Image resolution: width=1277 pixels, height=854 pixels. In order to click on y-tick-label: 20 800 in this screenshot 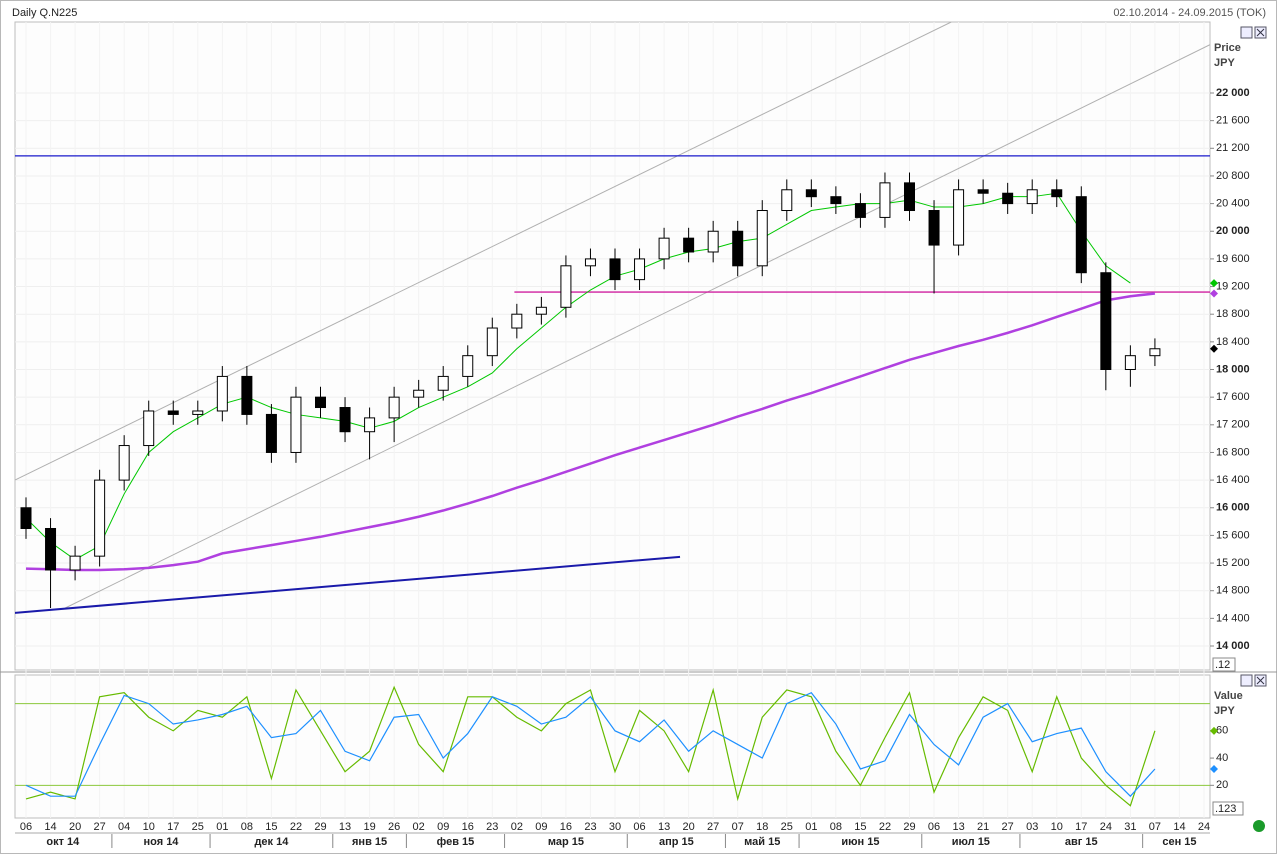, I will do `click(1233, 176)`.